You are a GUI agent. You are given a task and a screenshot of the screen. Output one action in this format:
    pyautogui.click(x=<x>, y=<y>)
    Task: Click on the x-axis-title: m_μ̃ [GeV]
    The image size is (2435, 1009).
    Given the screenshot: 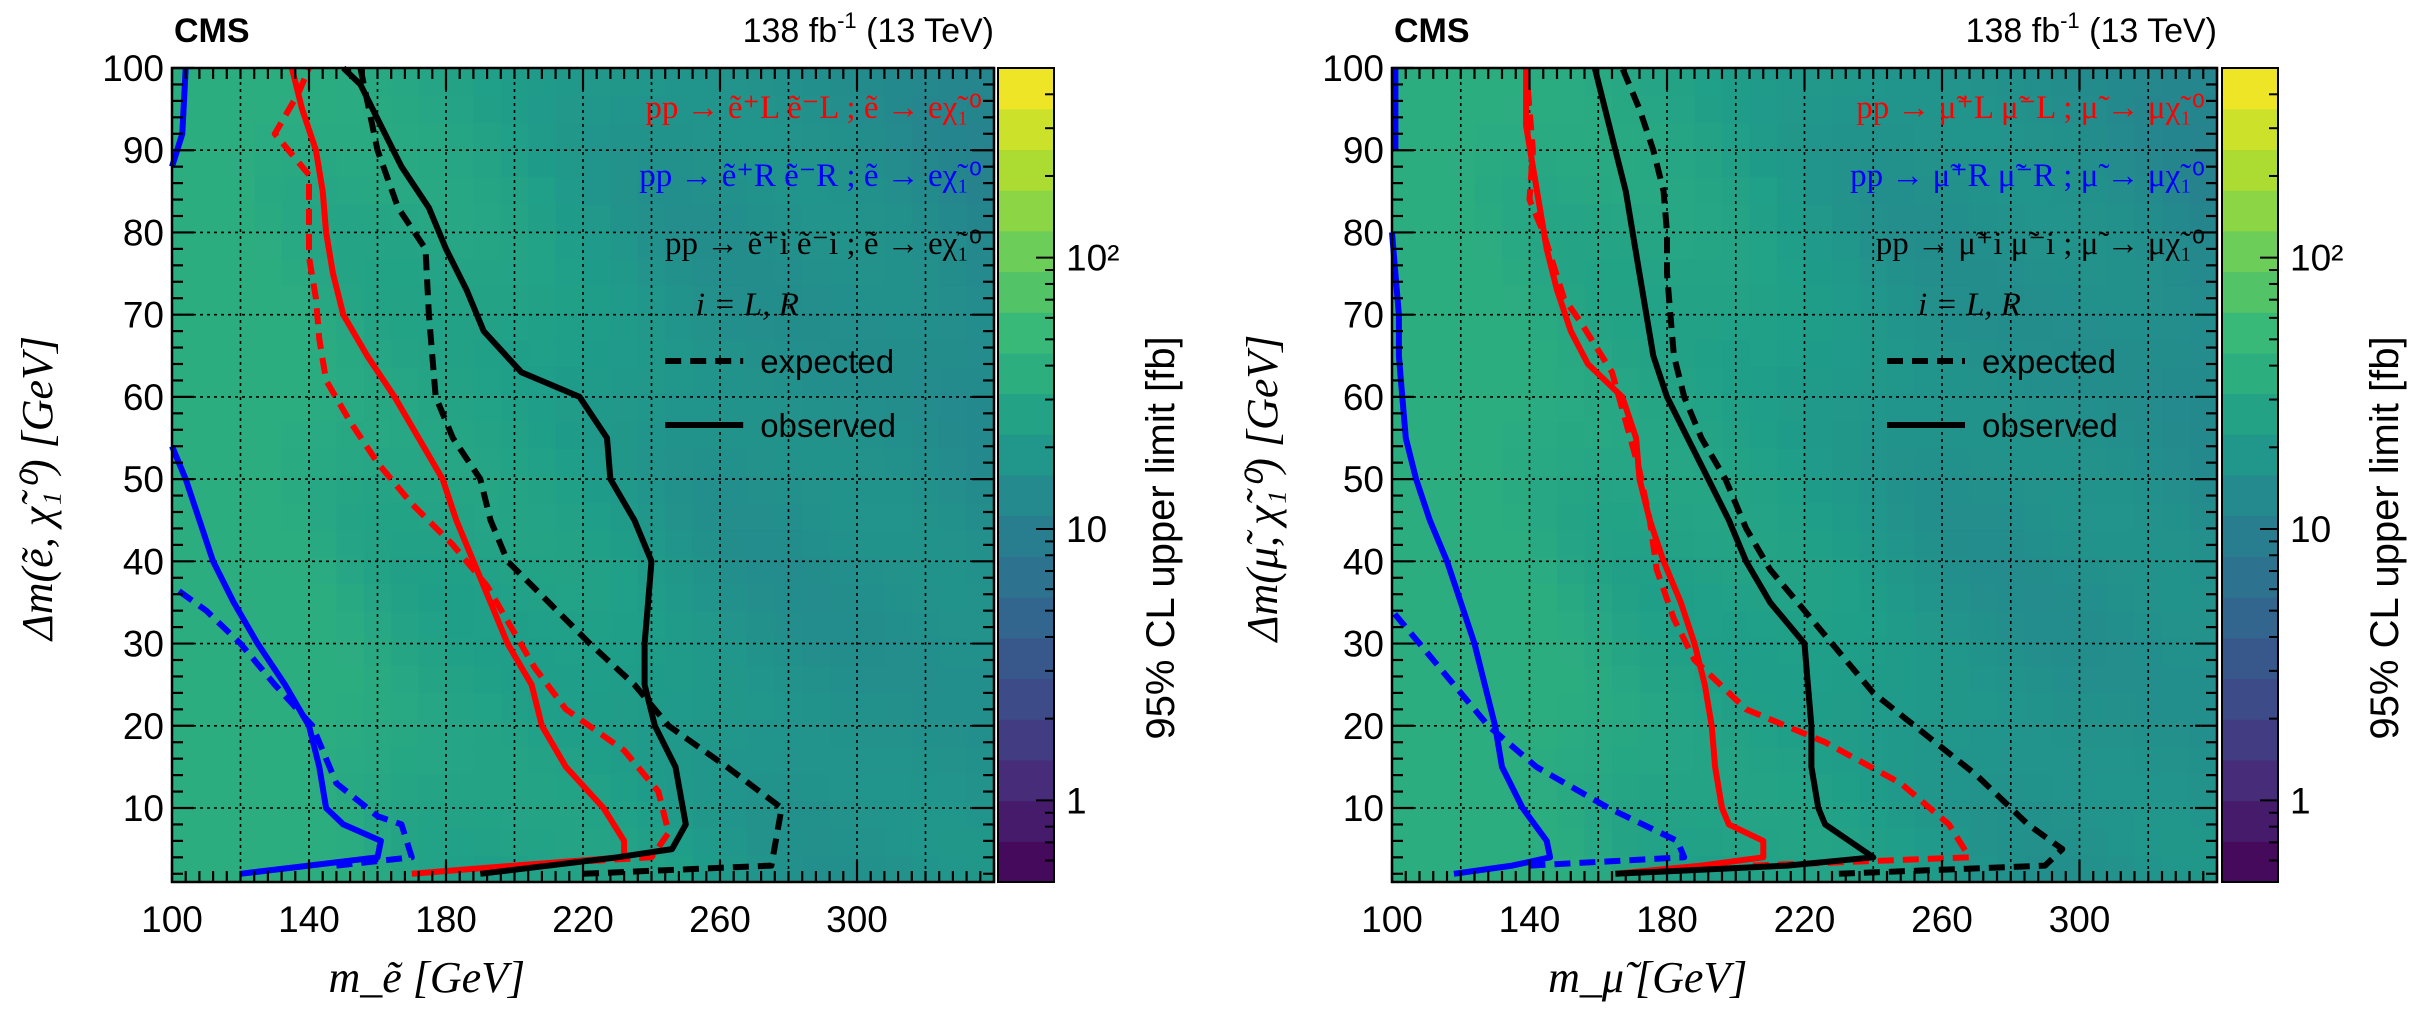 What is the action you would take?
    pyautogui.click(x=1647, y=977)
    